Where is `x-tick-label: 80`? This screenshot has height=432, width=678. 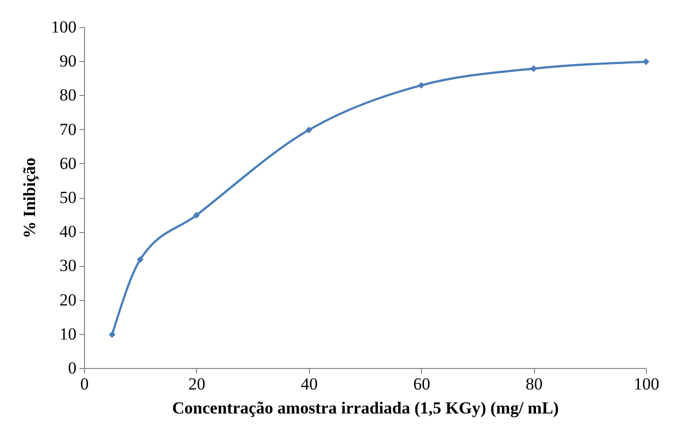 x-tick-label: 80 is located at coordinates (534, 384).